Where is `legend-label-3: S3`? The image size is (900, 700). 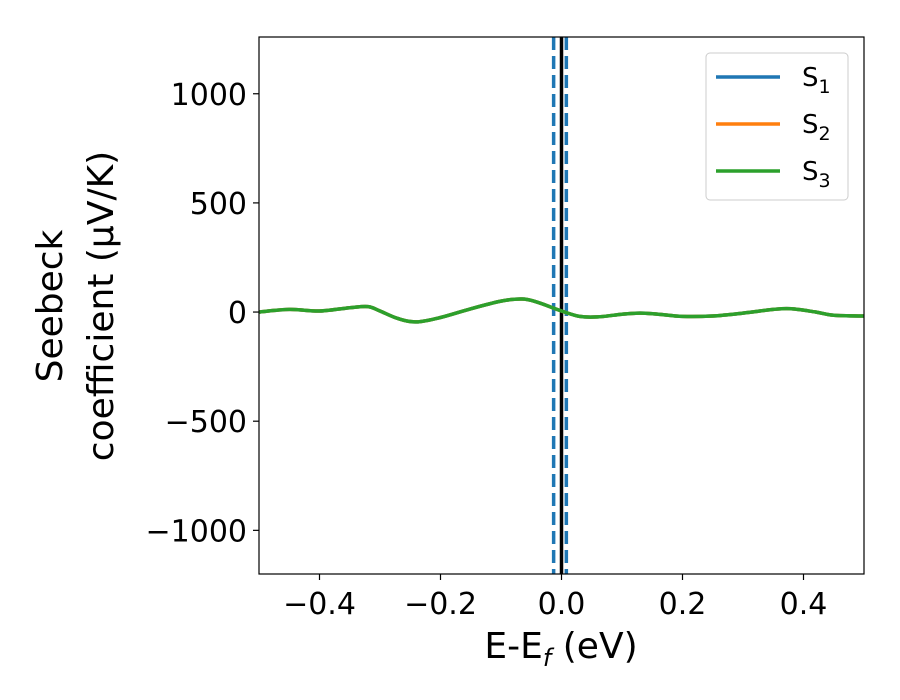 legend-label-3: S3 is located at coordinates (816, 174).